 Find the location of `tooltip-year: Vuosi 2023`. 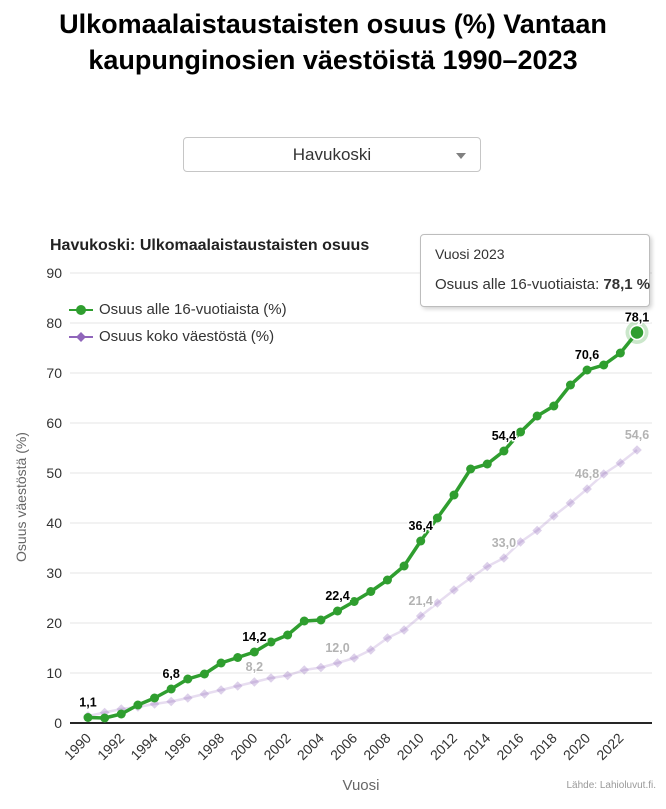

tooltip-year: Vuosi 2023 is located at coordinates (470, 254).